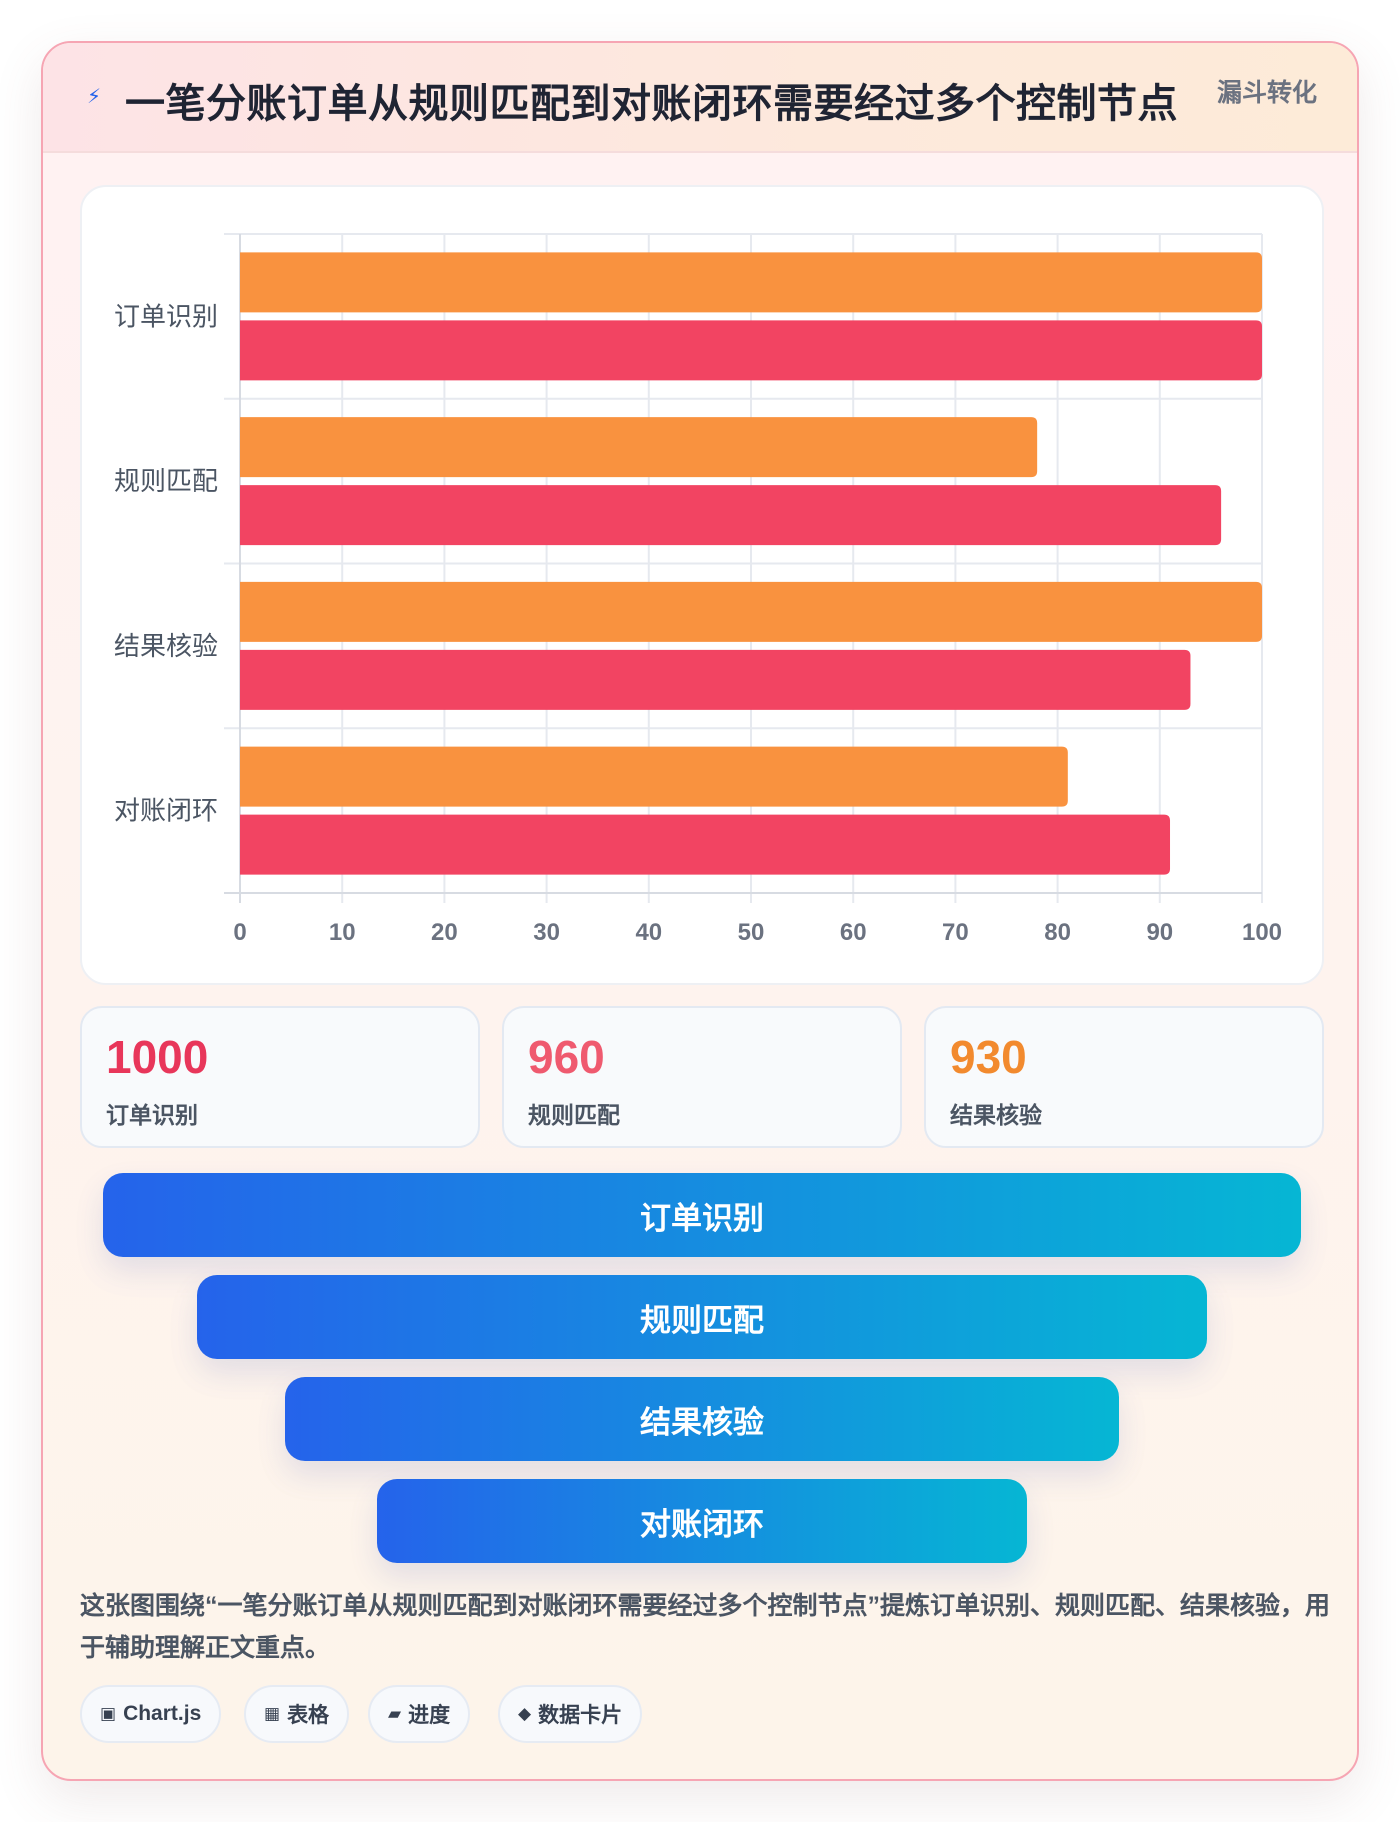  Describe the element at coordinates (648, 932) in the screenshot. I see `x-tick-label: 40` at that location.